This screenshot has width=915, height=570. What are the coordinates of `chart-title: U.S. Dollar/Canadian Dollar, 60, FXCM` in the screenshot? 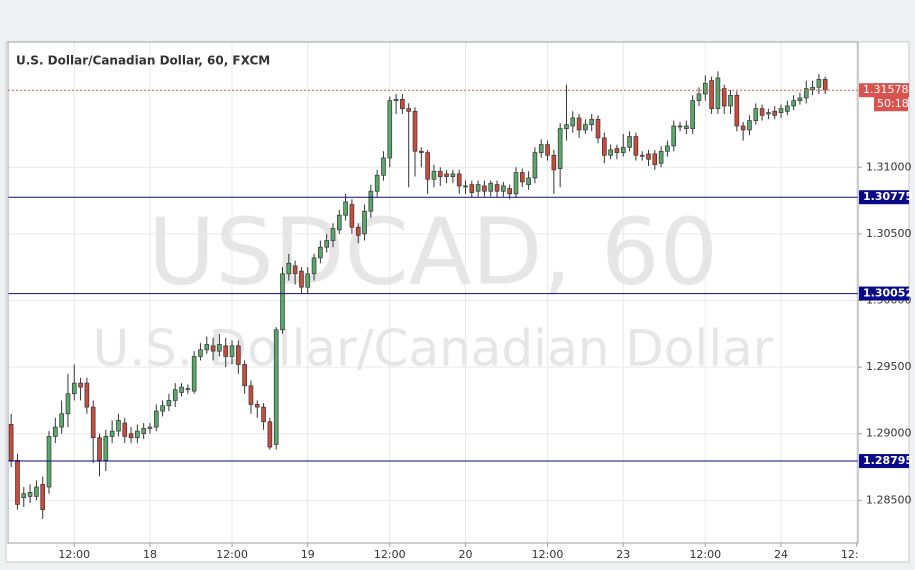 It's located at (143, 61).